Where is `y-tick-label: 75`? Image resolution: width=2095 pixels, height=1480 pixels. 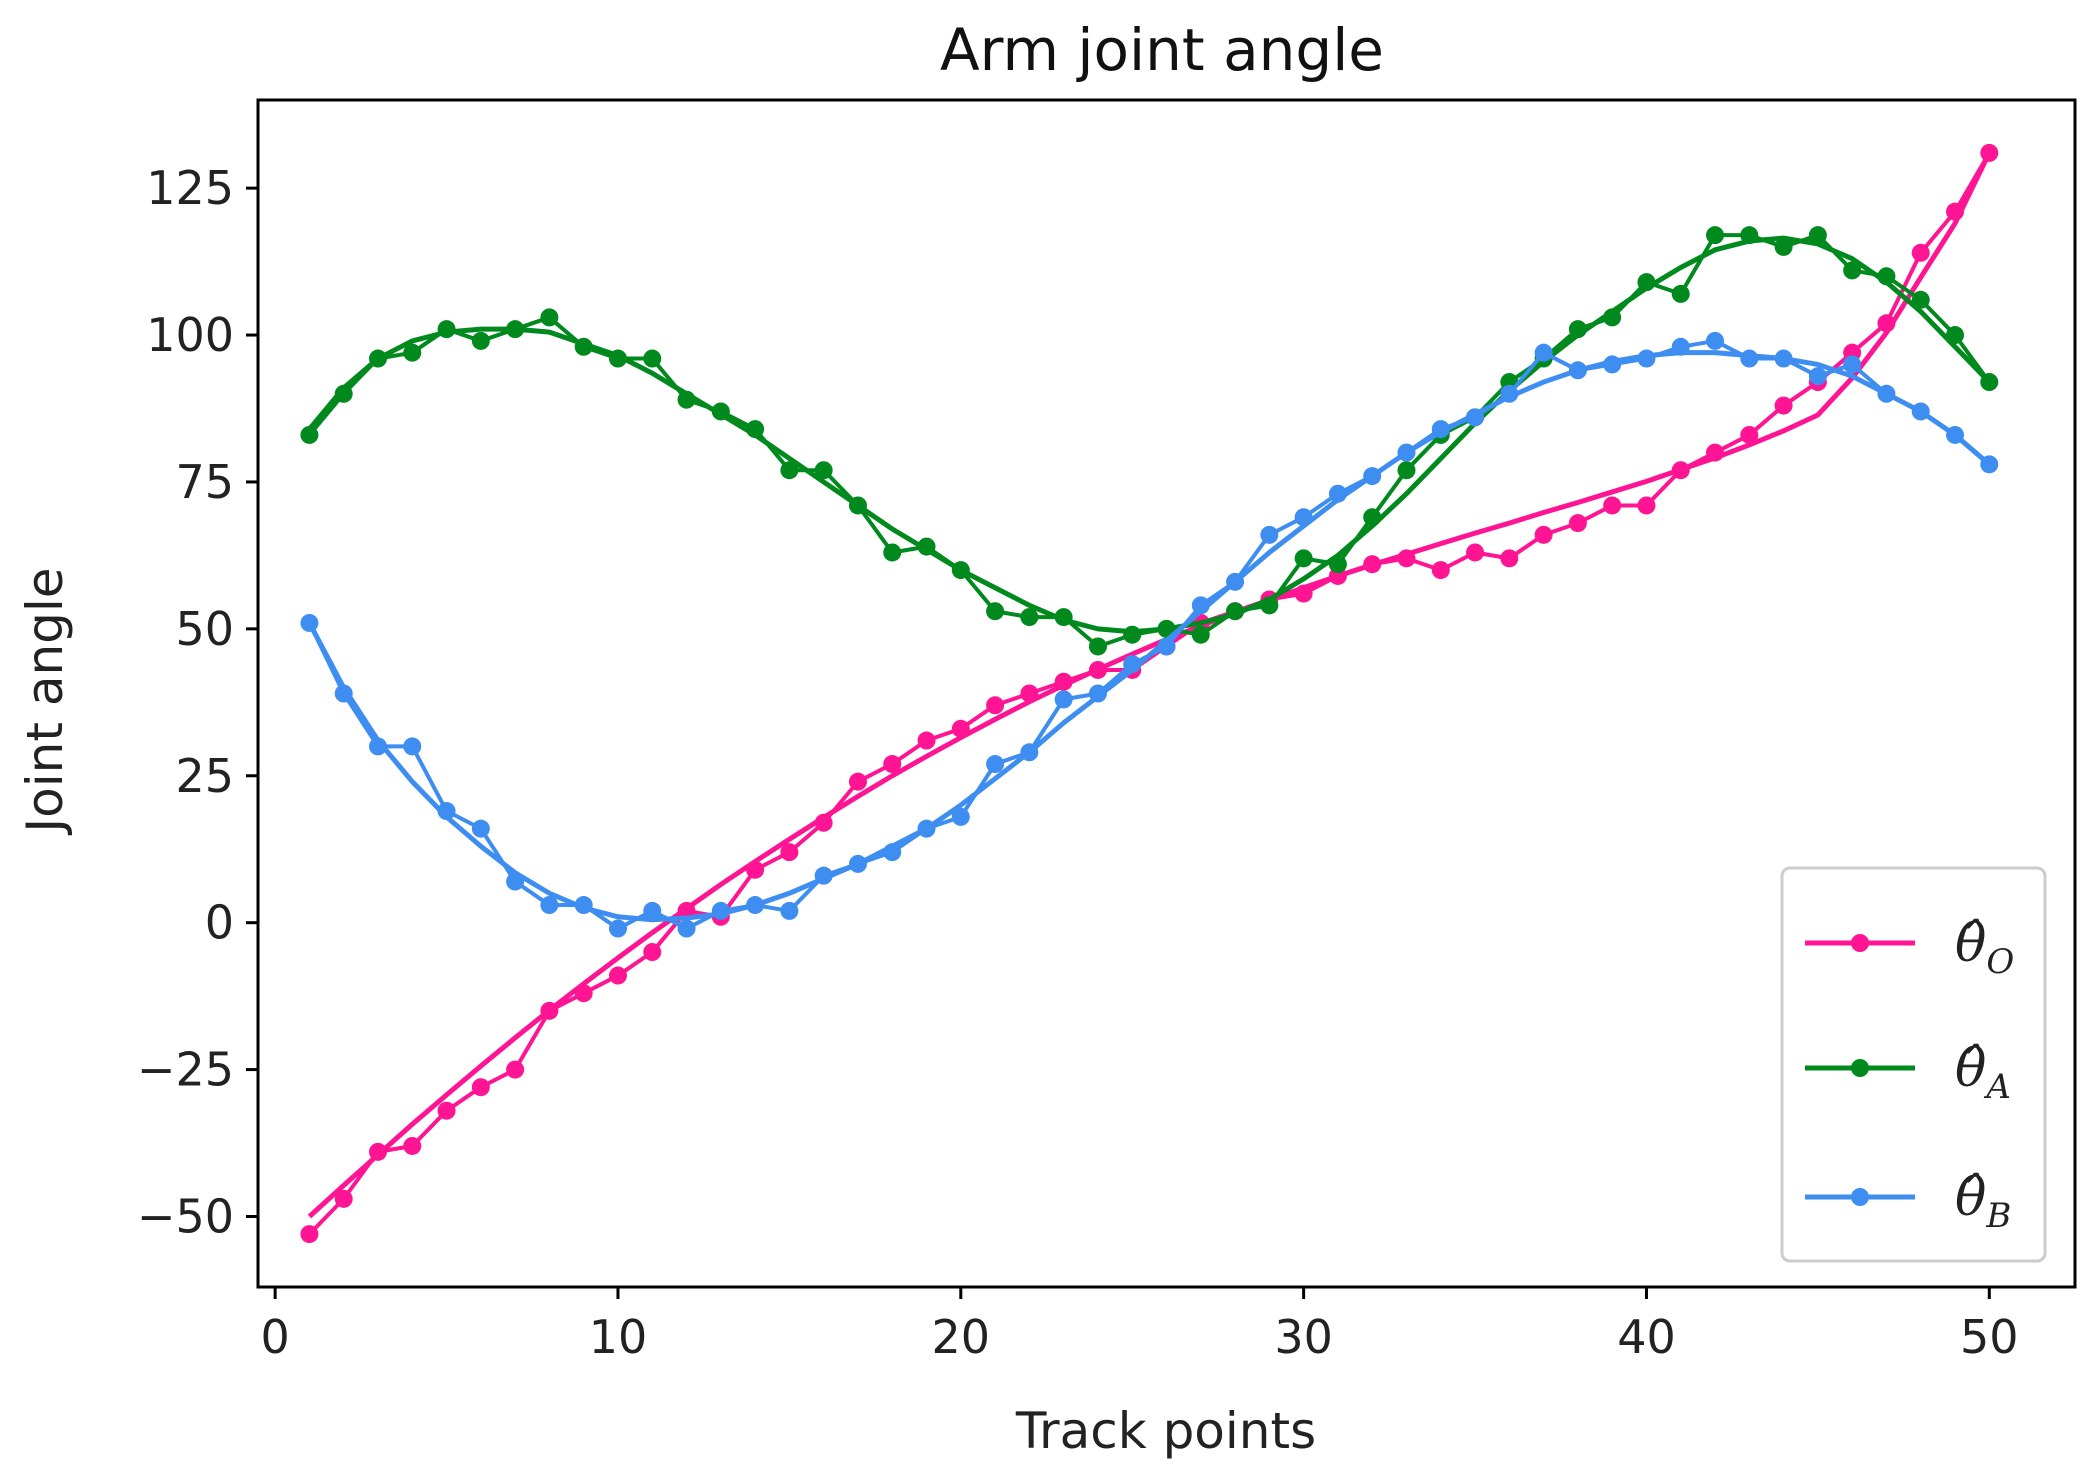
y-tick-label: 75 is located at coordinates (204, 482).